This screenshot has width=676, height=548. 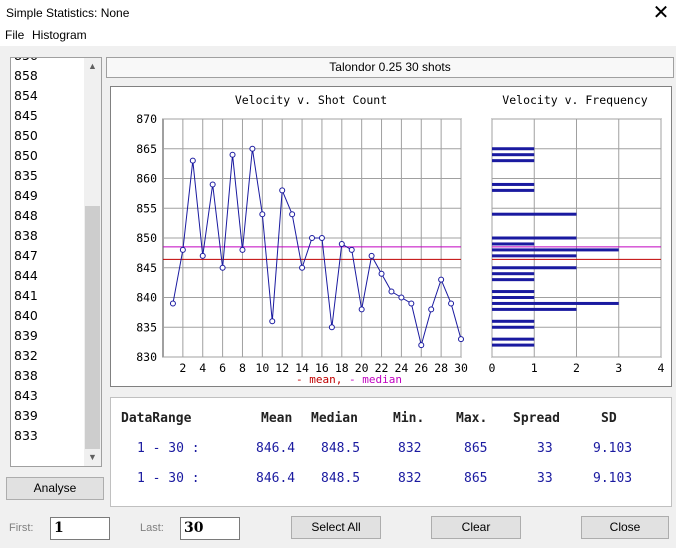 I want to click on list-scrollbar: ▲ ▼, so click(x=92, y=262).